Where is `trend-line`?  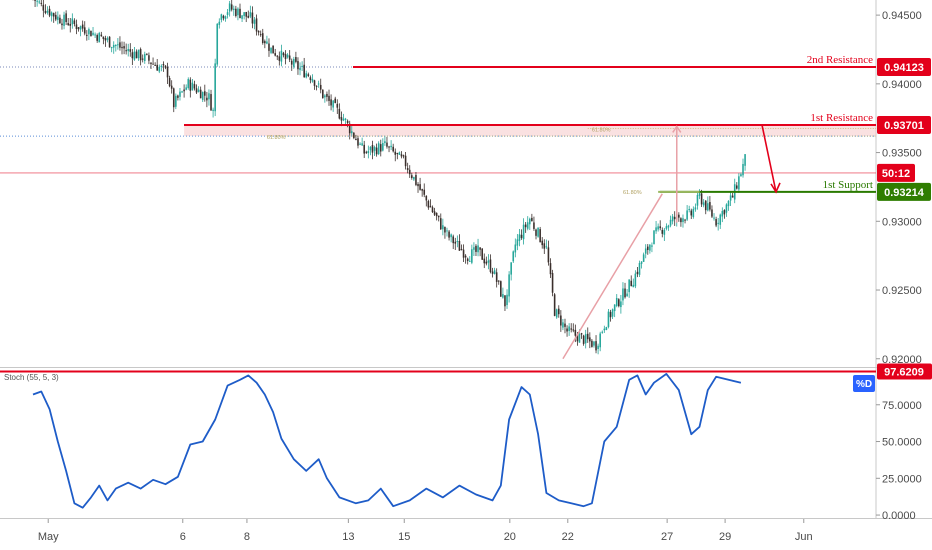 trend-line is located at coordinates (612, 276).